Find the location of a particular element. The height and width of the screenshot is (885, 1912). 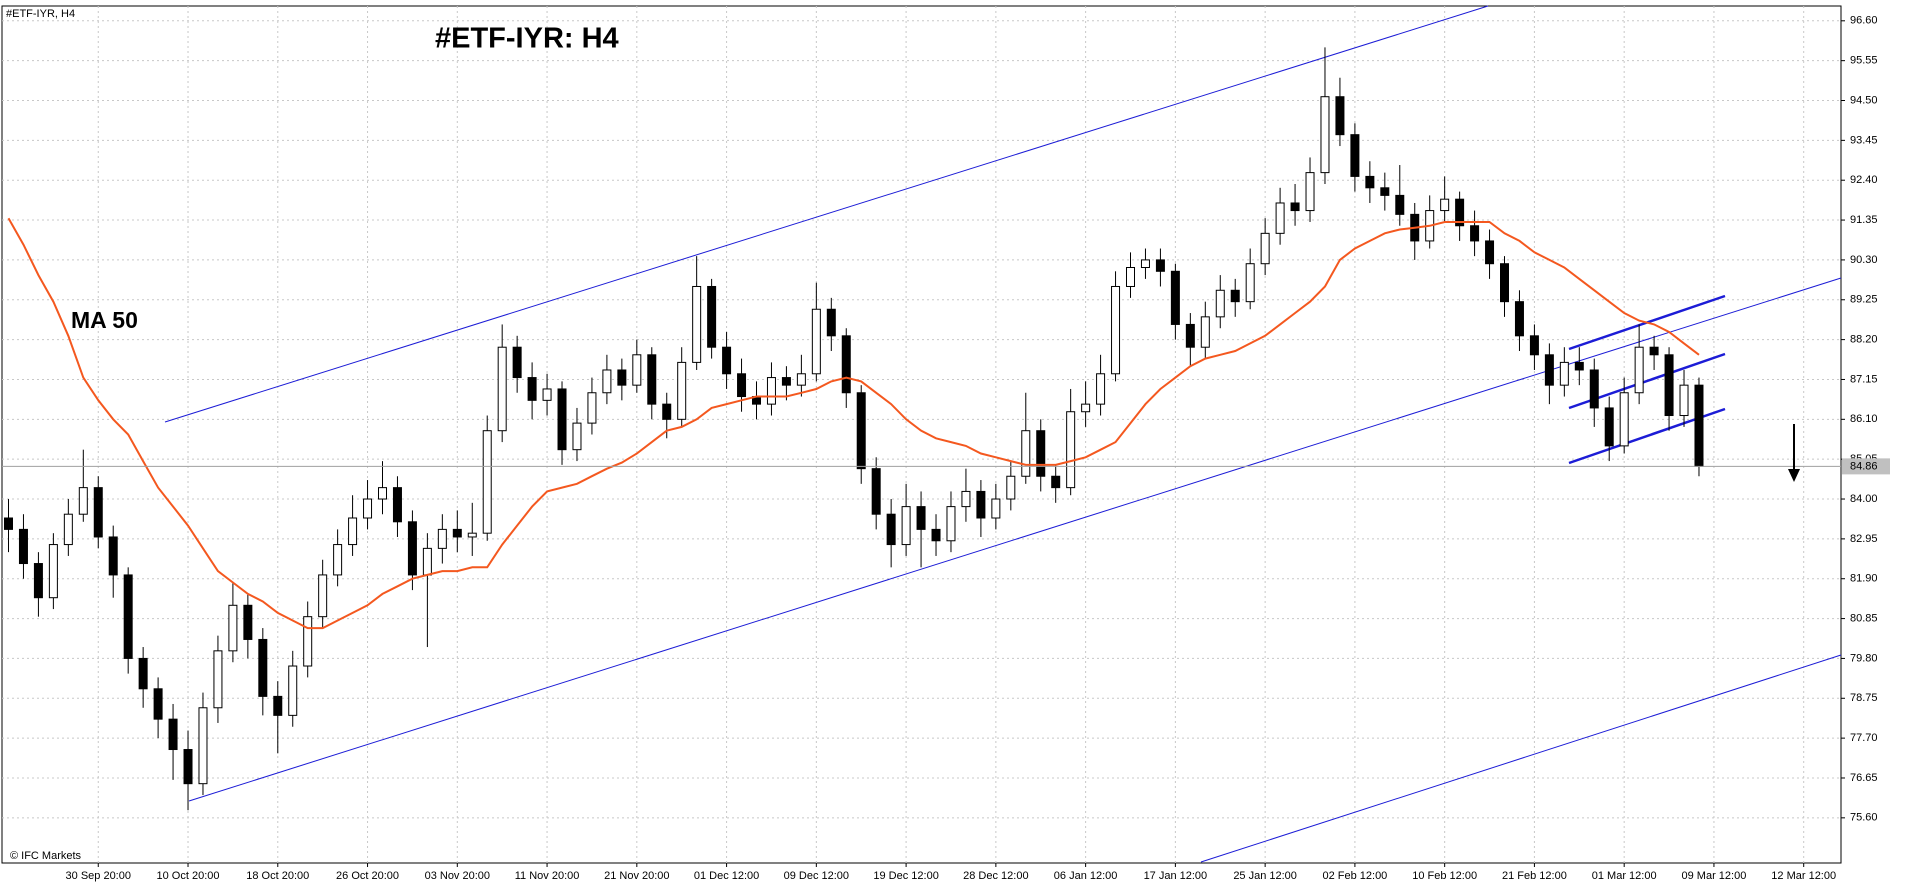

x-tick-label: 06 Jan 12:00 is located at coordinates (1086, 876).